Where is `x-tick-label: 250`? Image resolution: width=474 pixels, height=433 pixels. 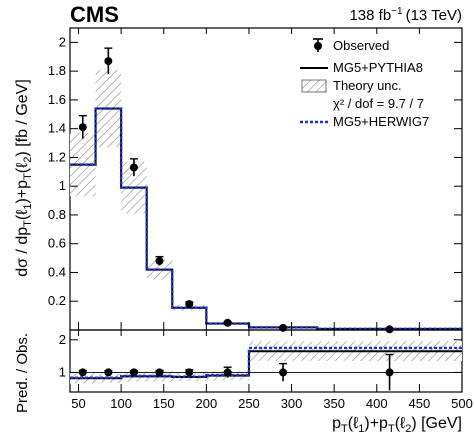 x-tick-label: 250 is located at coordinates (249, 403).